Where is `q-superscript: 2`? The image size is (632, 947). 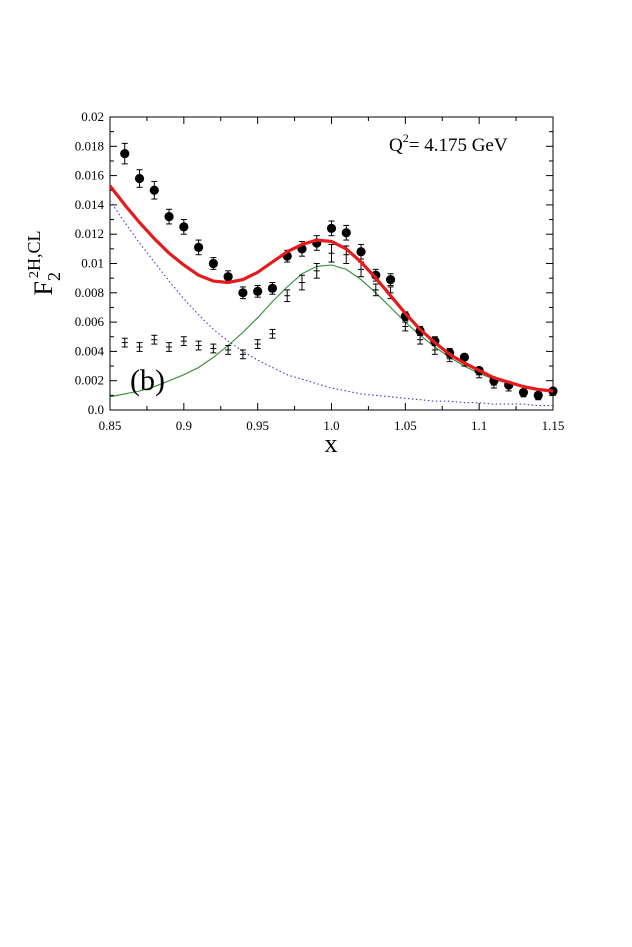
q-superscript: 2 is located at coordinates (406, 138).